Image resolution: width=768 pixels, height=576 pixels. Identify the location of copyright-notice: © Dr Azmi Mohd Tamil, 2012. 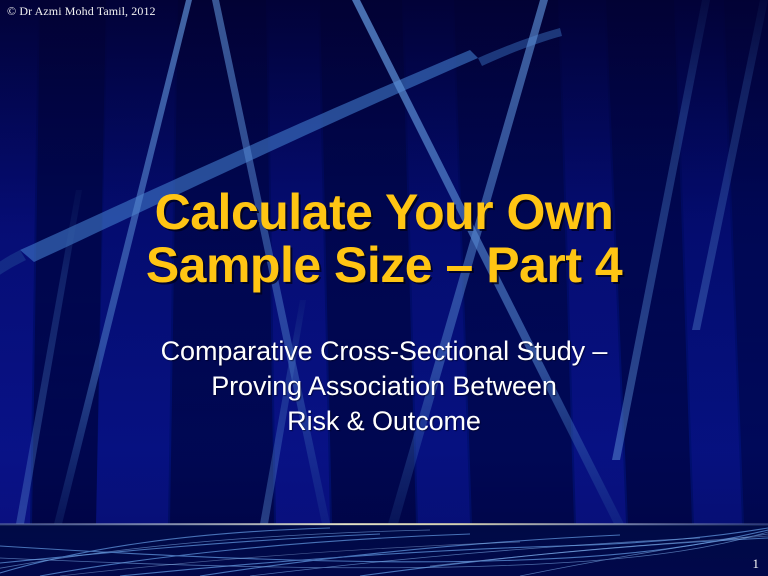
(81, 11).